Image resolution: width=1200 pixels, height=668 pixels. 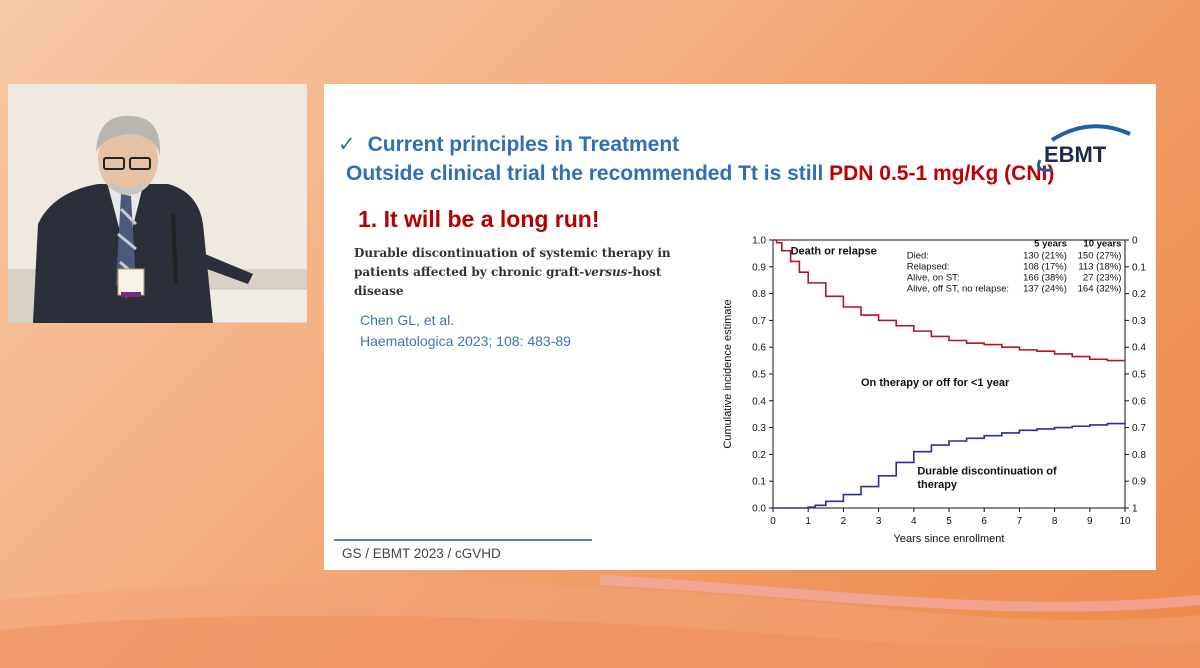 What do you see at coordinates (879, 521) in the screenshot?
I see `x-tick-label: 3` at bounding box center [879, 521].